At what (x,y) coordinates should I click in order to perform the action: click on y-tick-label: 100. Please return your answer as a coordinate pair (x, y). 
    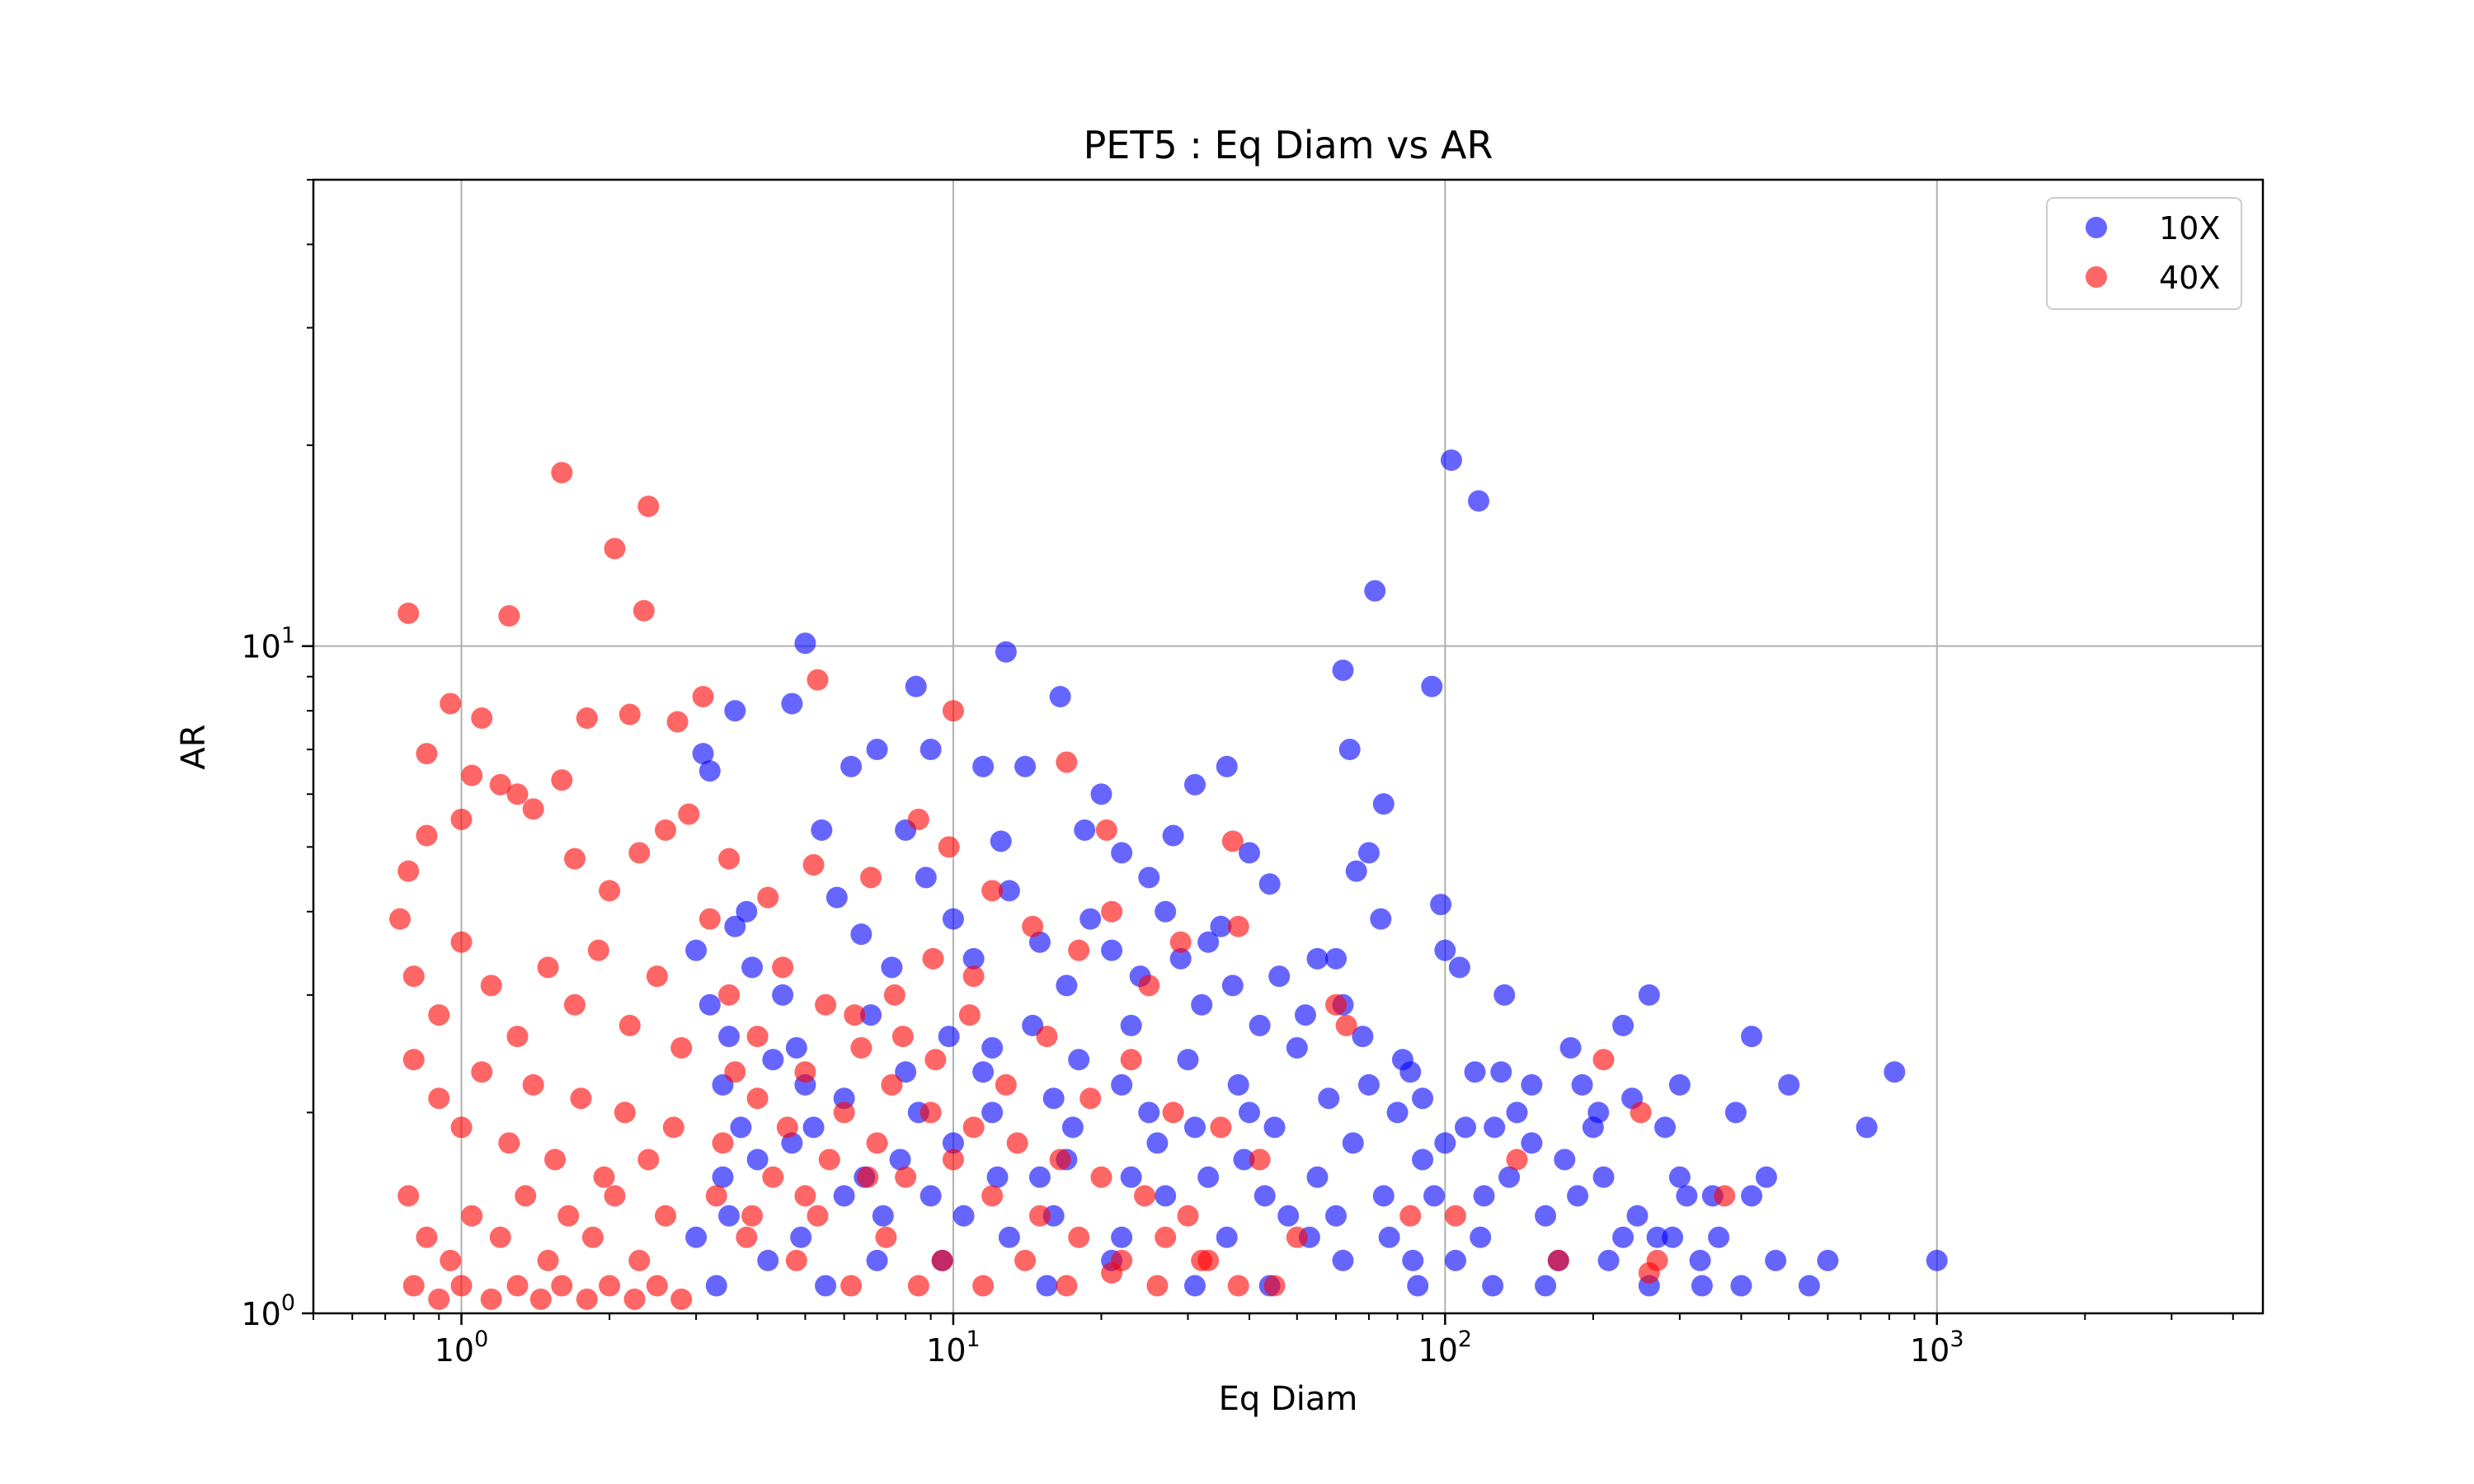
    Looking at the image, I should click on (268, 1311).